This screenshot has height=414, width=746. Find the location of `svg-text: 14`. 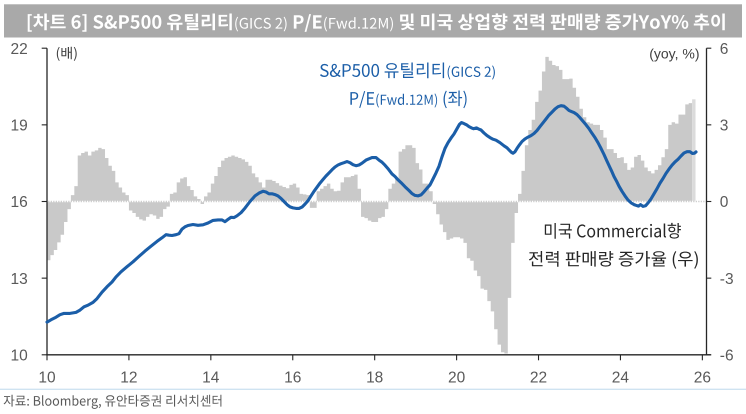

svg-text: 14 is located at coordinates (211, 378).